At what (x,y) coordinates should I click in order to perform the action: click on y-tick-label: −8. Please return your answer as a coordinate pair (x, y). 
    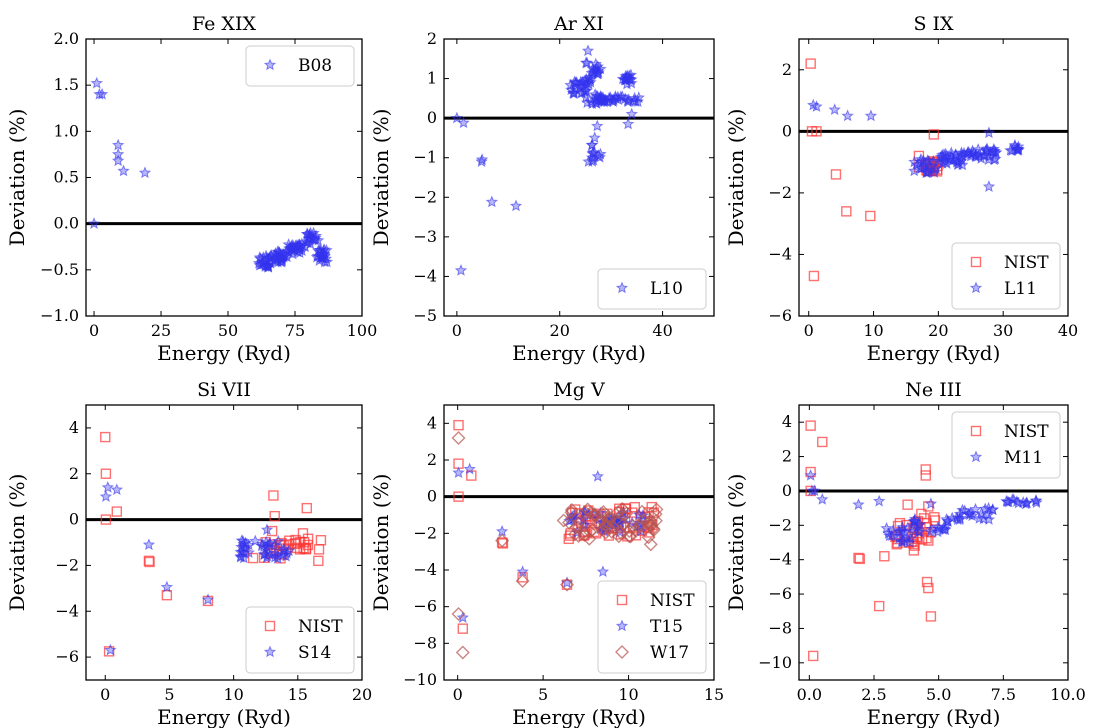
    Looking at the image, I should click on (425, 642).